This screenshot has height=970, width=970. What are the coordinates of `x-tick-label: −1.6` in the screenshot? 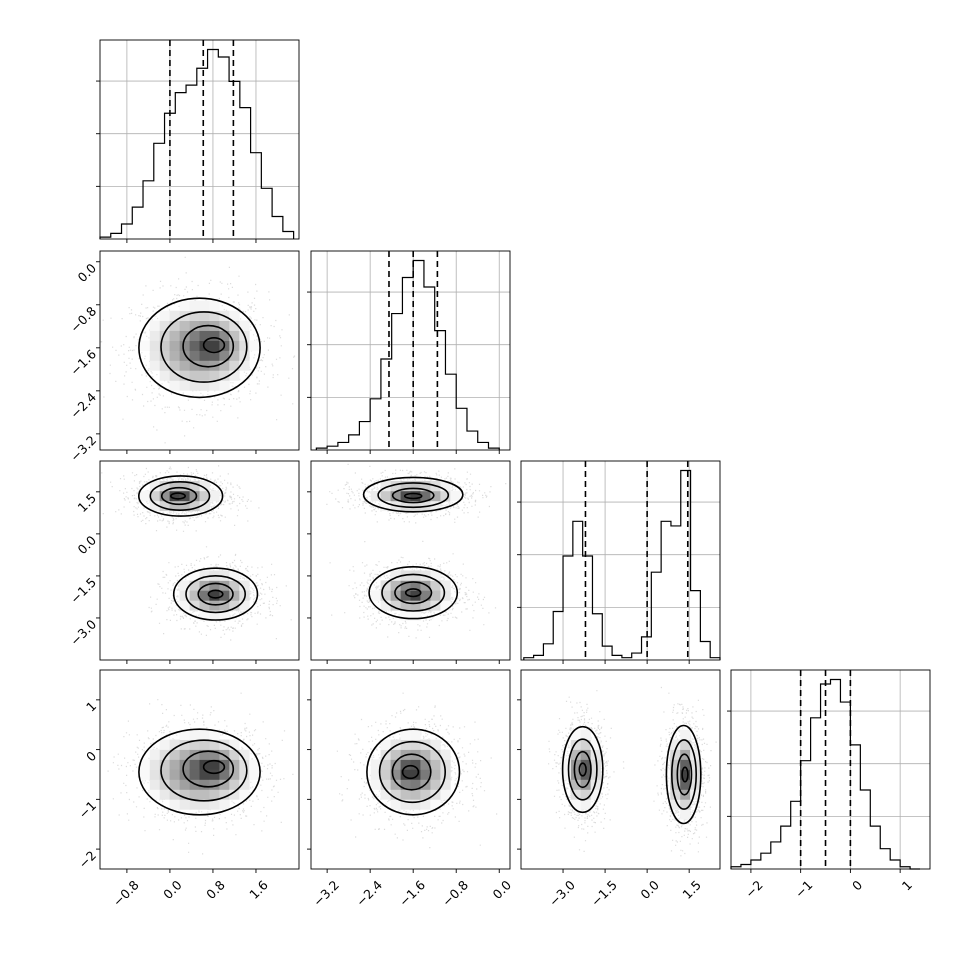 It's located at (412, 893).